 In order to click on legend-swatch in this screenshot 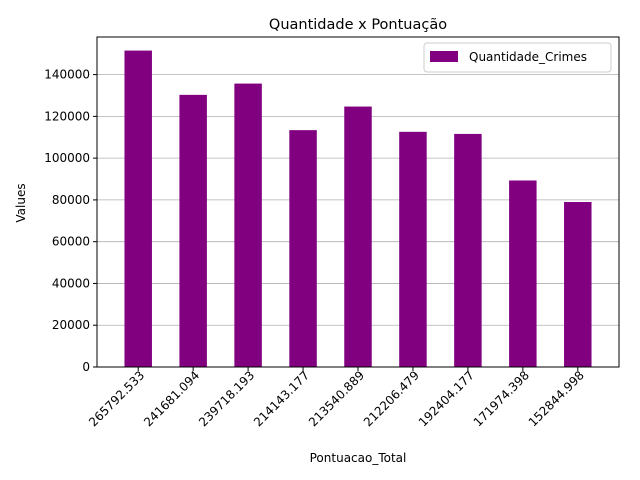, I will do `click(444, 56)`.